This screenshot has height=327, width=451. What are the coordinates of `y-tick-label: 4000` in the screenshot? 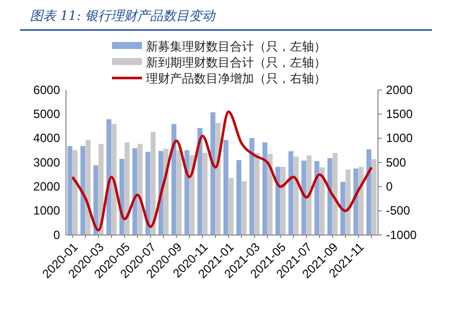 It's located at (46, 138).